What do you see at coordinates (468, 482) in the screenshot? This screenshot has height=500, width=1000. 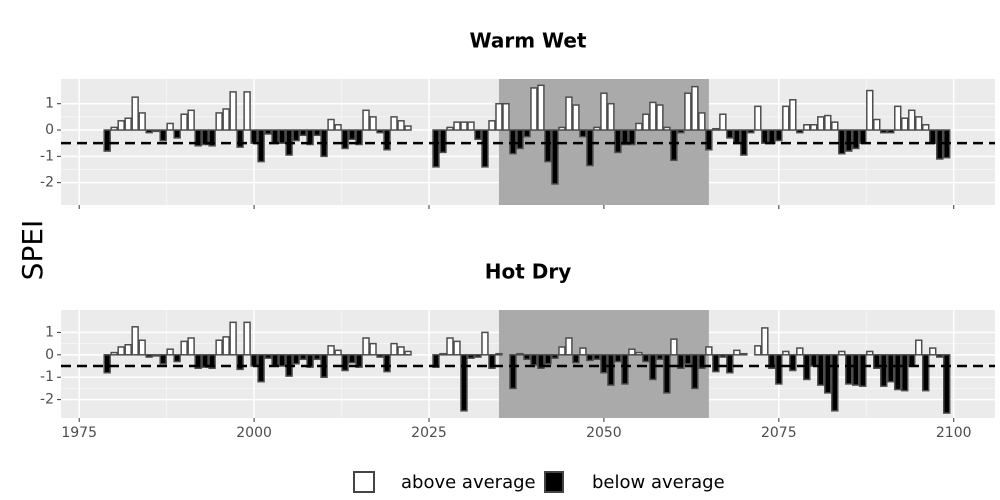 I see `legend-label: above average` at bounding box center [468, 482].